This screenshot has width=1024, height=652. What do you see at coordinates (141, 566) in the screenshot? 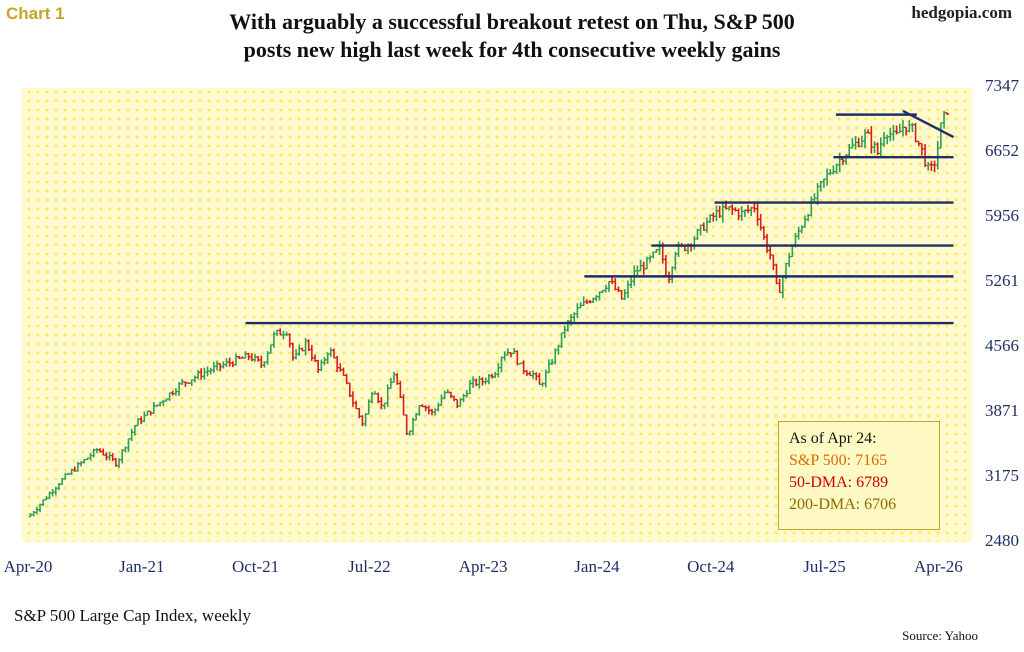
I see `x-tick-label: Jan-21` at bounding box center [141, 566].